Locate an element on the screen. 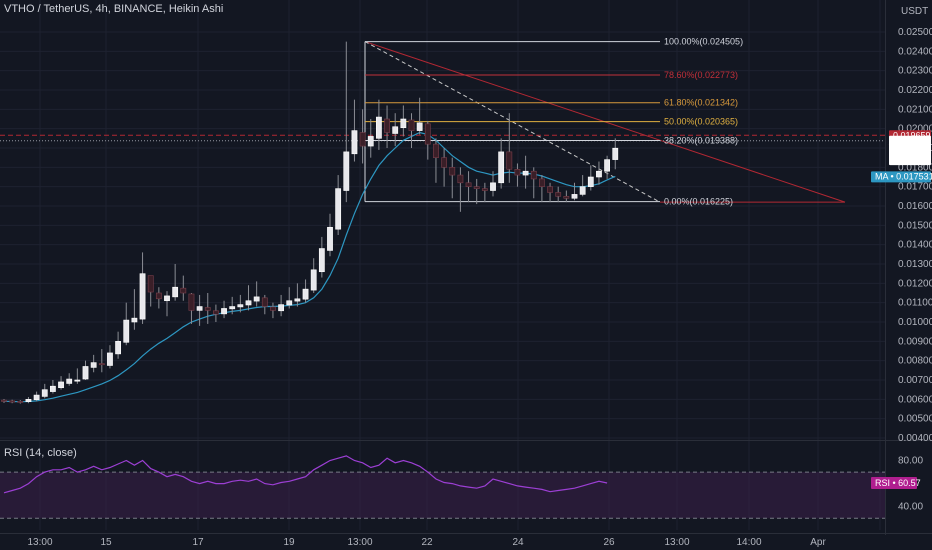 This screenshot has height=550, width=932. time-tick-label: Apr is located at coordinates (818, 542).